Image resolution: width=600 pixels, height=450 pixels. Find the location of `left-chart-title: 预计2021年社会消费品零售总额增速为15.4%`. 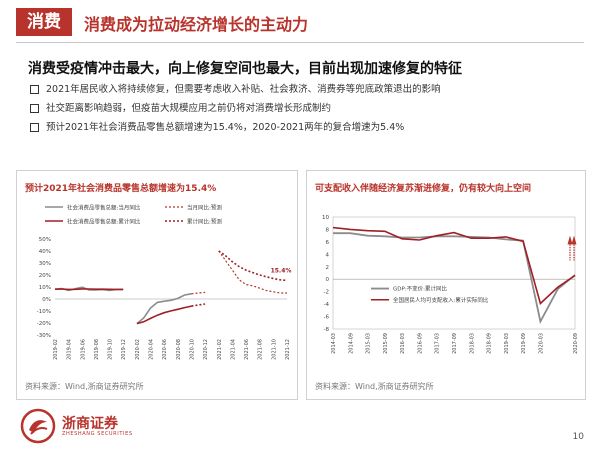

left-chart-title: 预计2021年社会消费品零售总额增速为15.4% is located at coordinates (121, 189).